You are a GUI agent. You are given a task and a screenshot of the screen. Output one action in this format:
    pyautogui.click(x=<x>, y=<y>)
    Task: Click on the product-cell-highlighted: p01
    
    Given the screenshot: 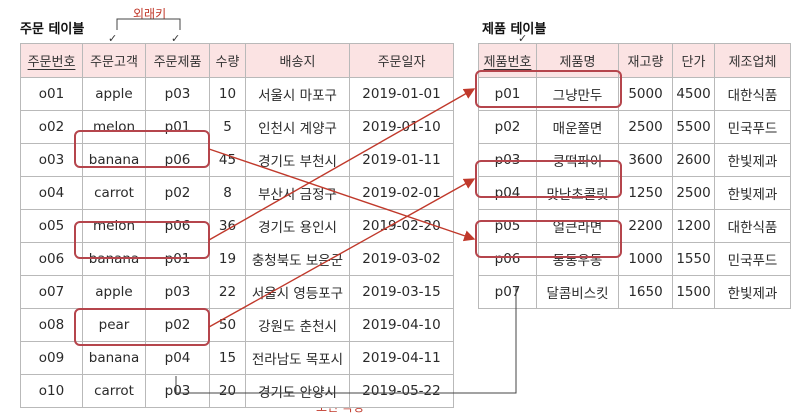 What is the action you would take?
    pyautogui.click(x=177, y=259)
    